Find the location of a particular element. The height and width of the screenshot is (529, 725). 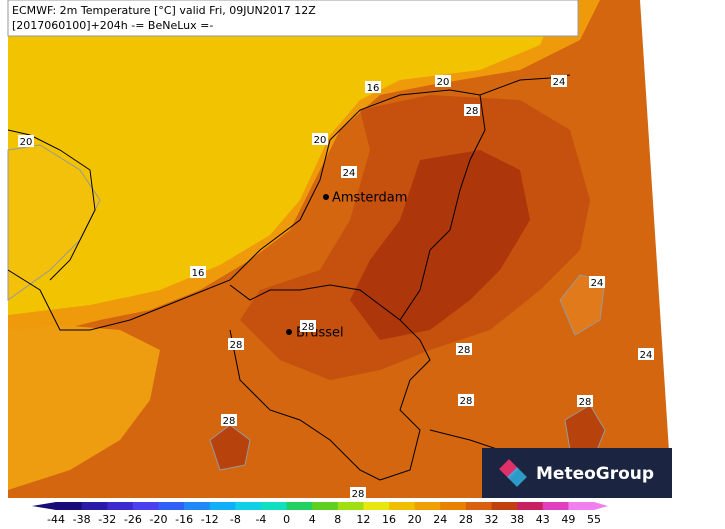

city-label: Amsterdam is located at coordinates (369, 198).